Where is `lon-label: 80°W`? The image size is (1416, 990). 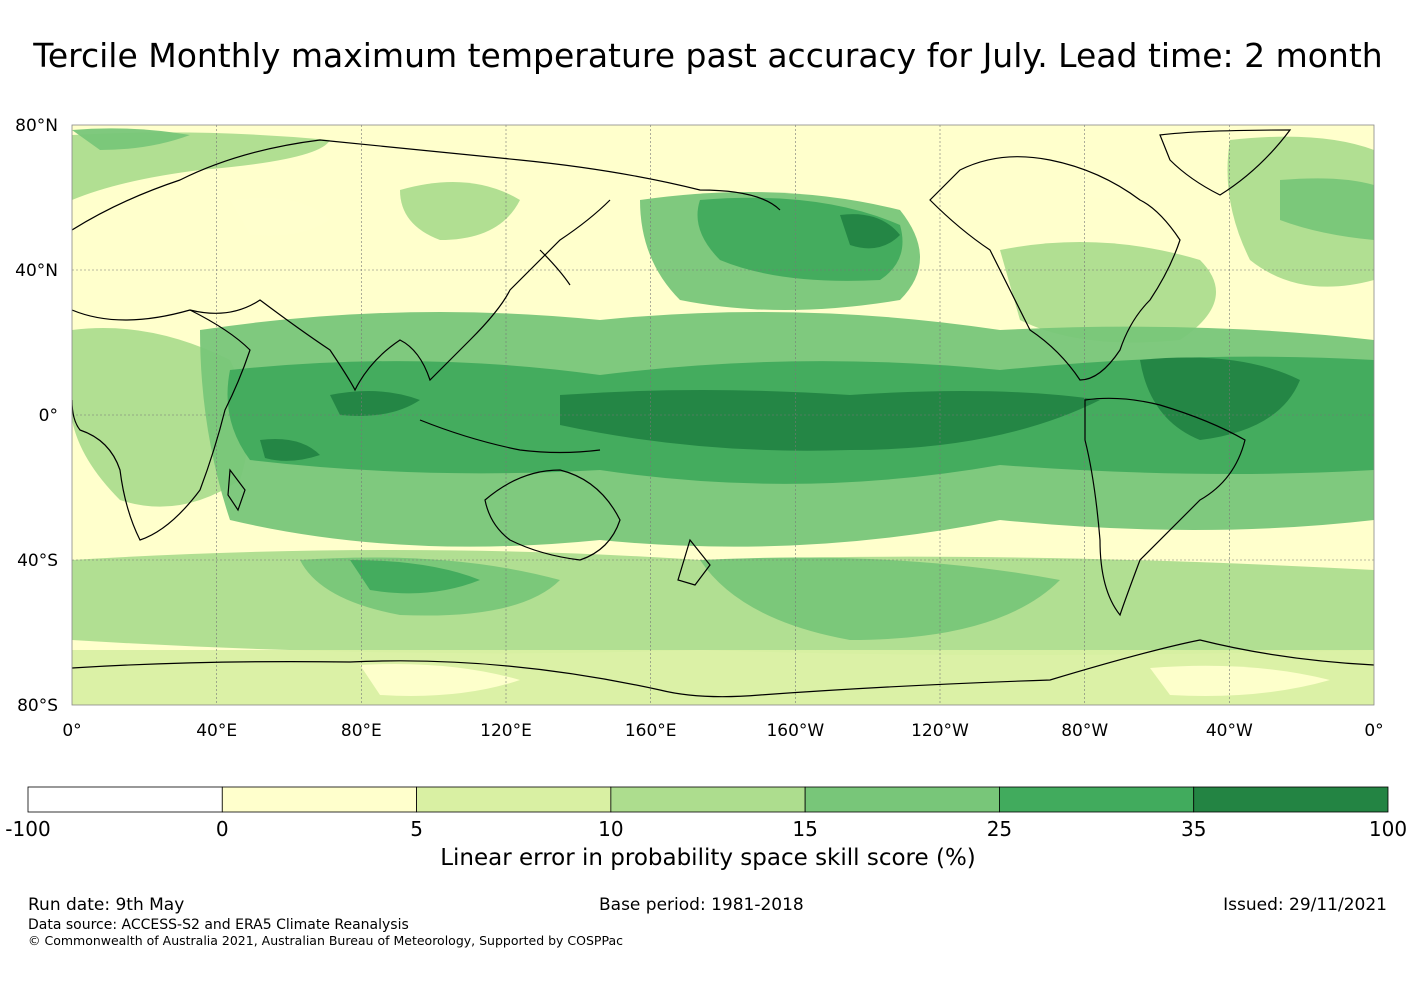
lon-label: 80°W is located at coordinates (1084, 731).